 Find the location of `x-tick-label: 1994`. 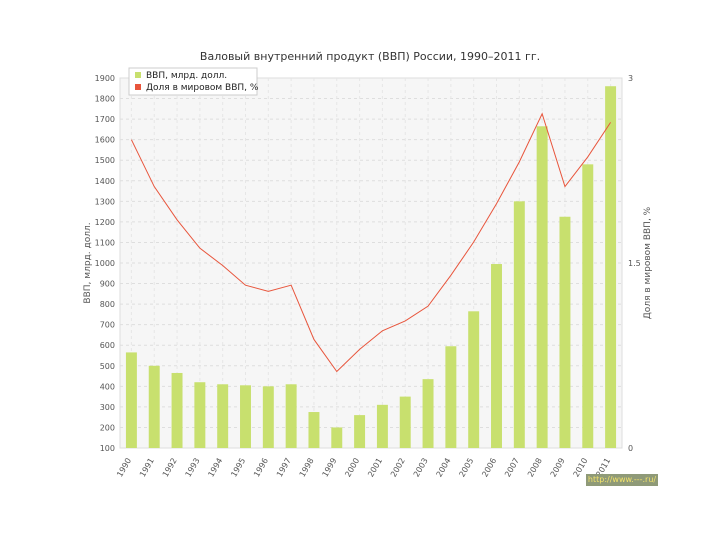

x-tick-label: 1994 is located at coordinates (215, 468).